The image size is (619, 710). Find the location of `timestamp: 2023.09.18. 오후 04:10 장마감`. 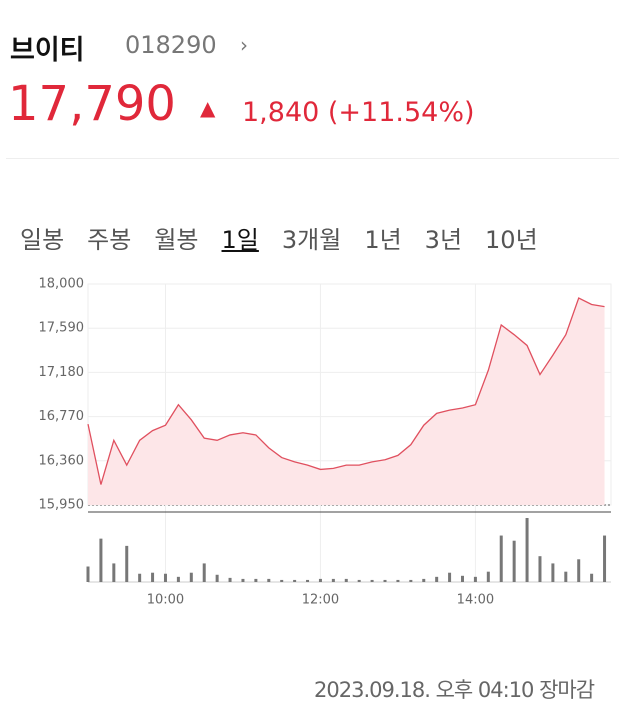

timestamp: 2023.09.18. 오후 04:10 장마감 is located at coordinates (454, 690).